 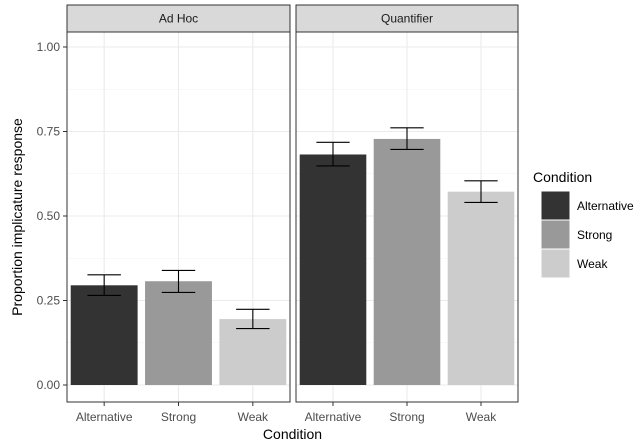 What do you see at coordinates (49, 132) in the screenshot?
I see `y-tick-label: 0.75` at bounding box center [49, 132].